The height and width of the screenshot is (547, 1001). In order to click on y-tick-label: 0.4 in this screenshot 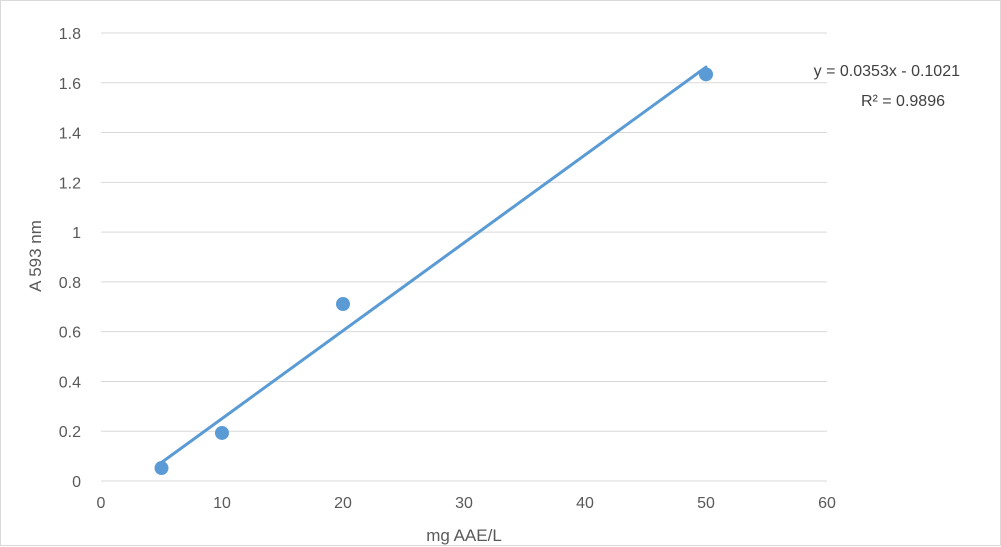, I will do `click(70, 382)`.